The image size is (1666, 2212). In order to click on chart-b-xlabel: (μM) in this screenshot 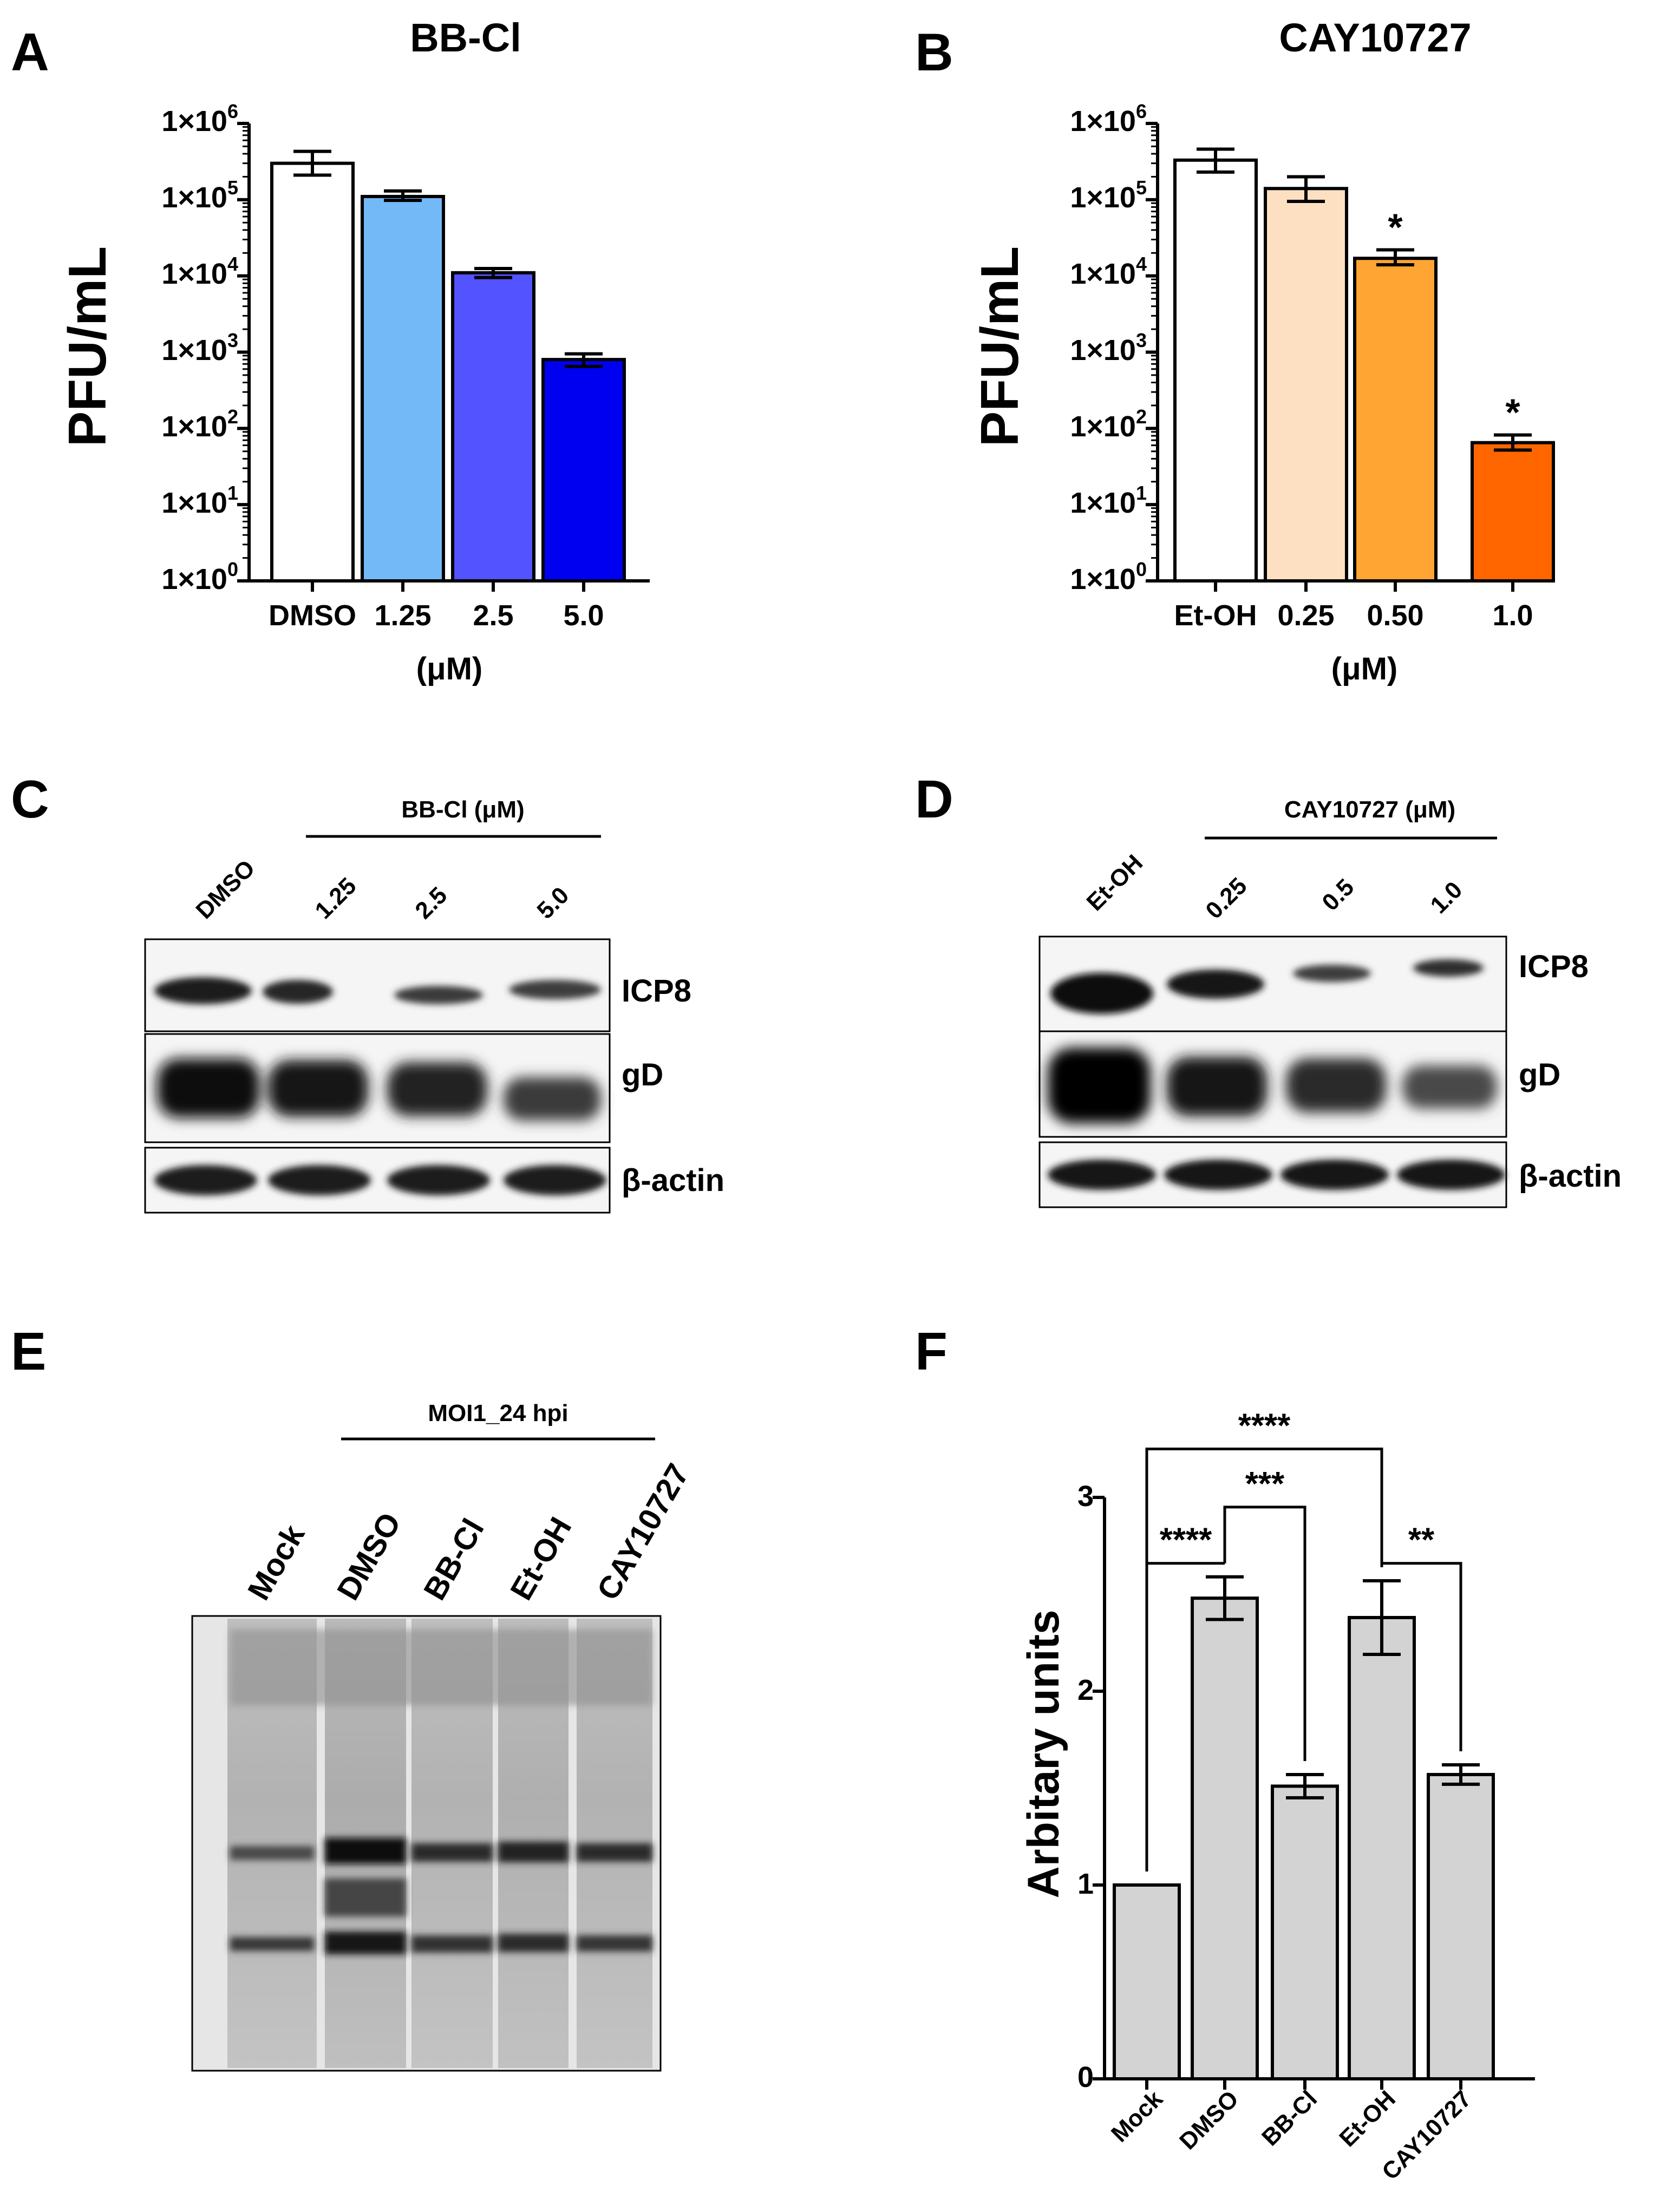, I will do `click(1364, 668)`.